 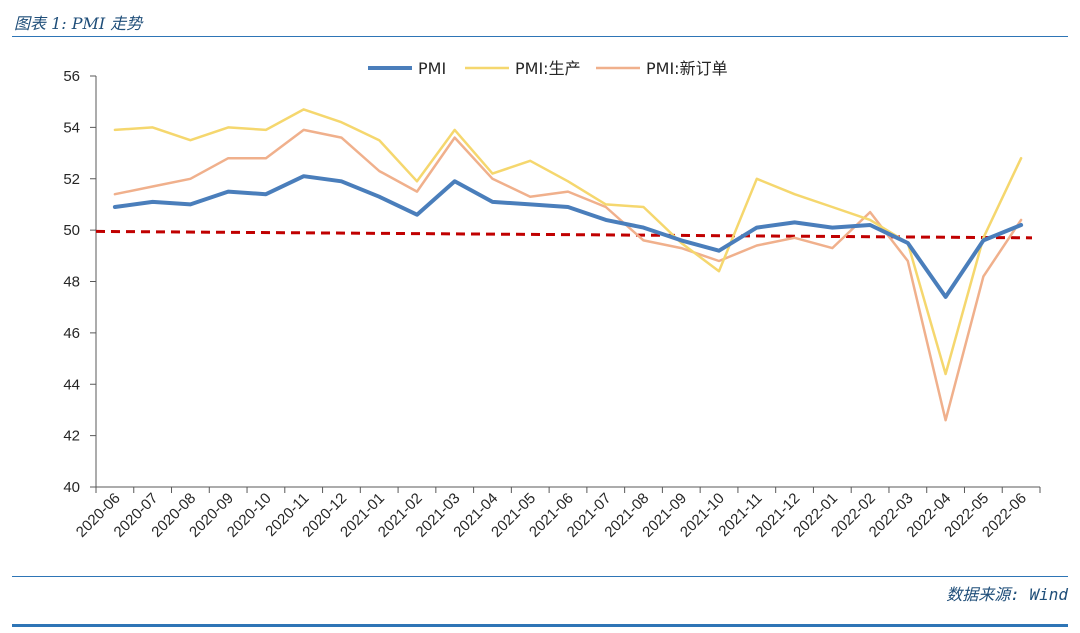 I want to click on y-tick-label: 42, so click(x=71, y=436).